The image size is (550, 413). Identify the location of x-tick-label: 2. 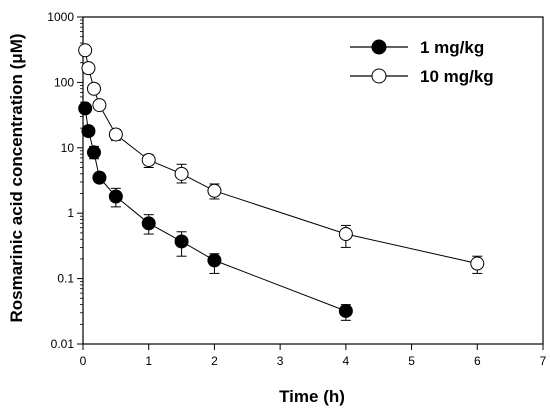
(214, 361).